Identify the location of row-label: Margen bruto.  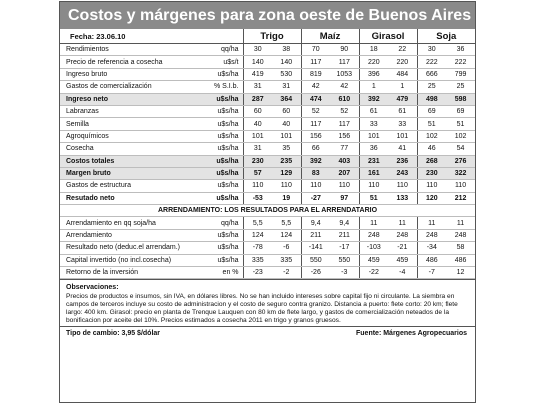
(130, 174).